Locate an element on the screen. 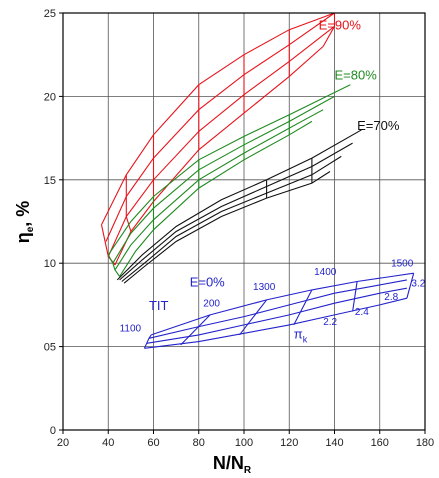 Image resolution: width=439 pixels, height=478 pixels. x-tick-label: 100 is located at coordinates (244, 443).